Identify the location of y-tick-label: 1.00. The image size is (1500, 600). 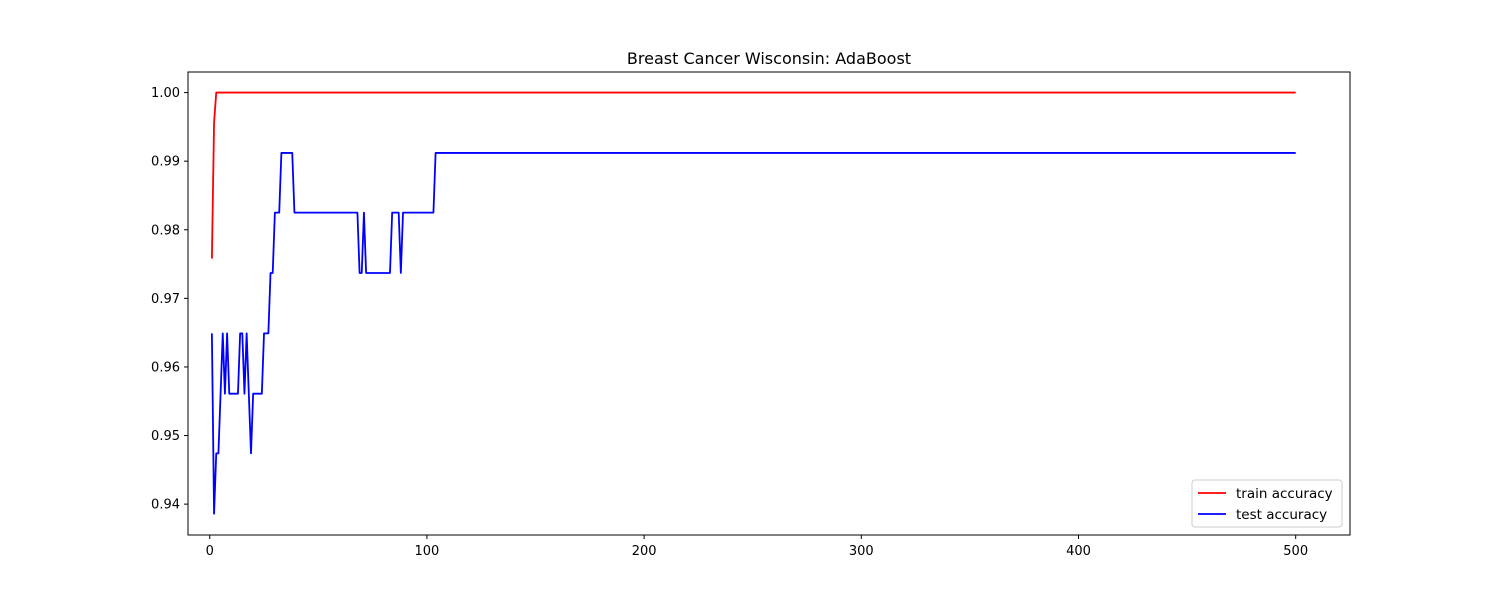
(165, 93).